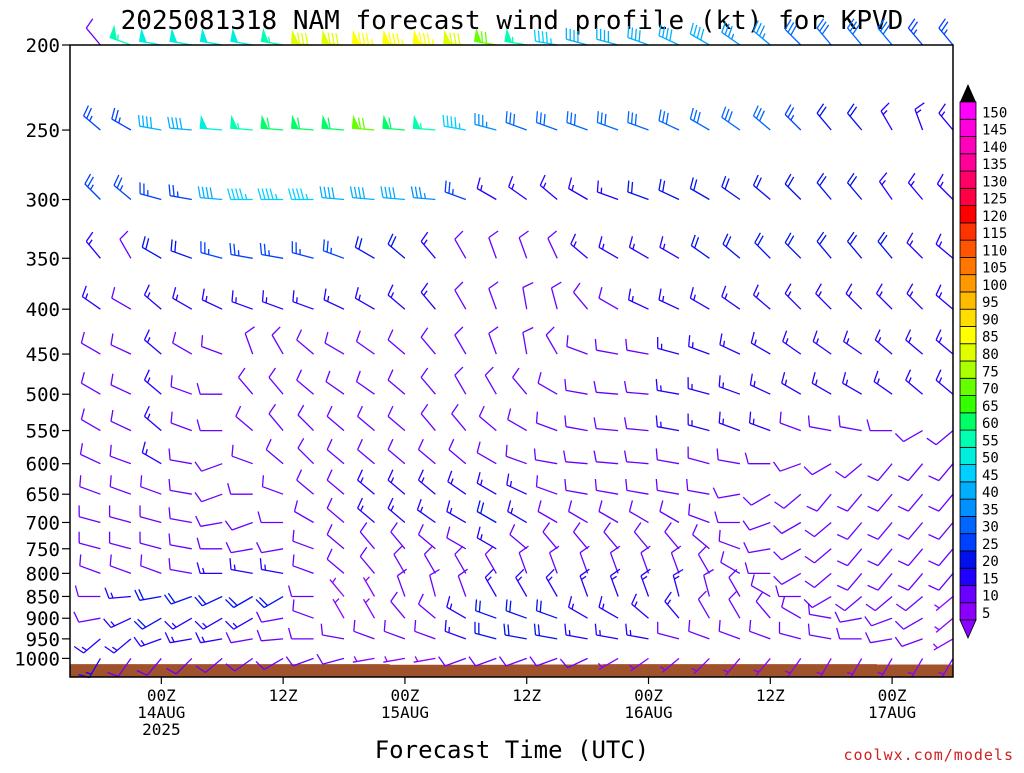 This screenshot has width=1024, height=773. Describe the element at coordinates (994, 286) in the screenshot. I see `colorbar-label: 100` at that location.